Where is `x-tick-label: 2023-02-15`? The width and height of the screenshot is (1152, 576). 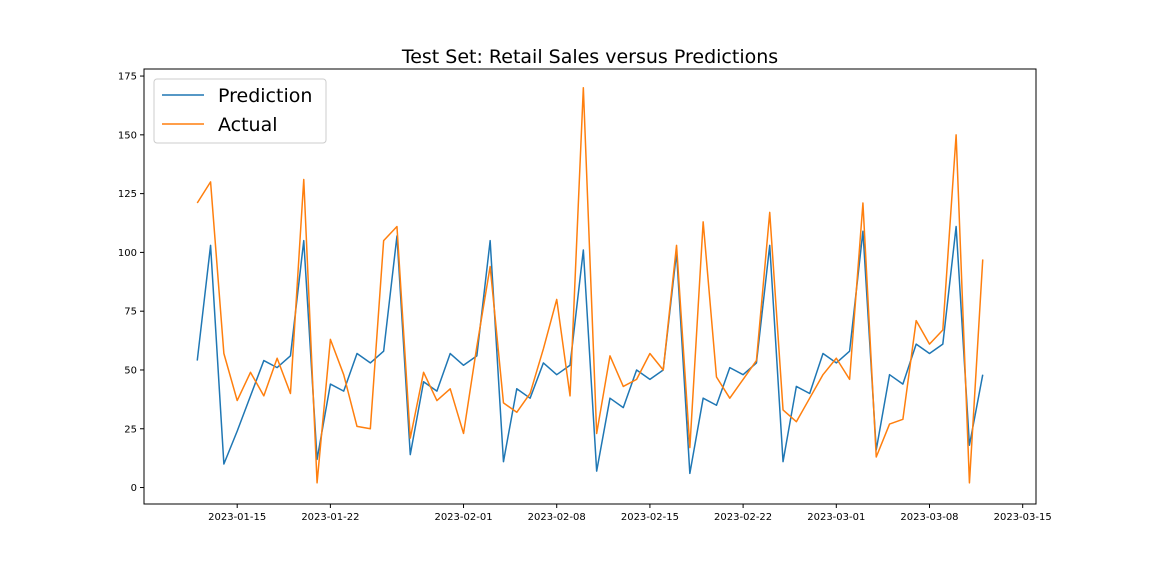 x-tick-label: 2023-02-15 is located at coordinates (650, 517).